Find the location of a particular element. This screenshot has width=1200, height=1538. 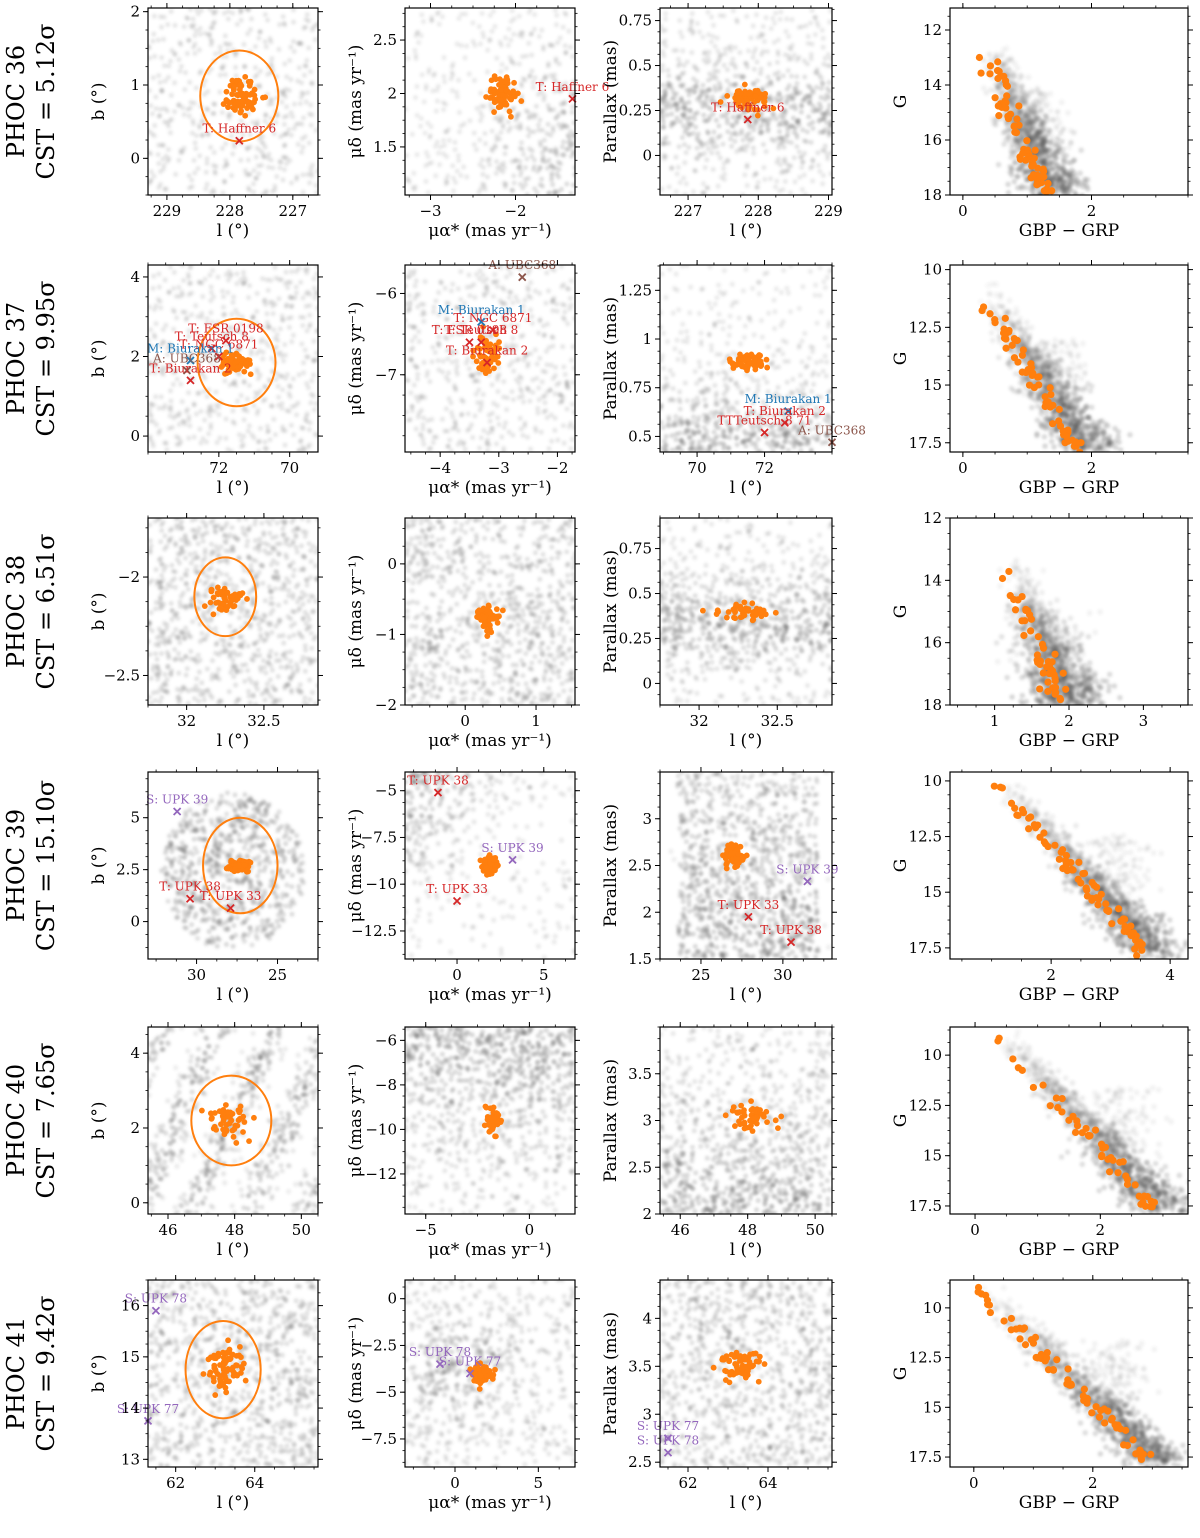

x-tick-label: 46 is located at coordinates (680, 1230).